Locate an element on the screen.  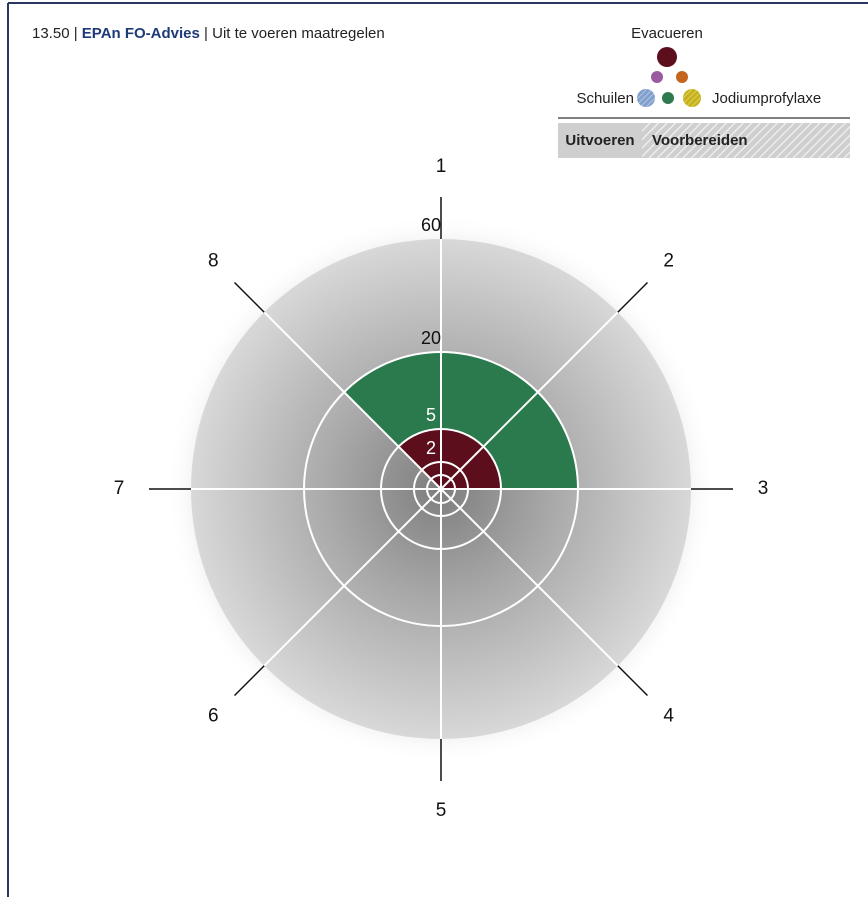
ring-label: 5 is located at coordinates (431, 415).